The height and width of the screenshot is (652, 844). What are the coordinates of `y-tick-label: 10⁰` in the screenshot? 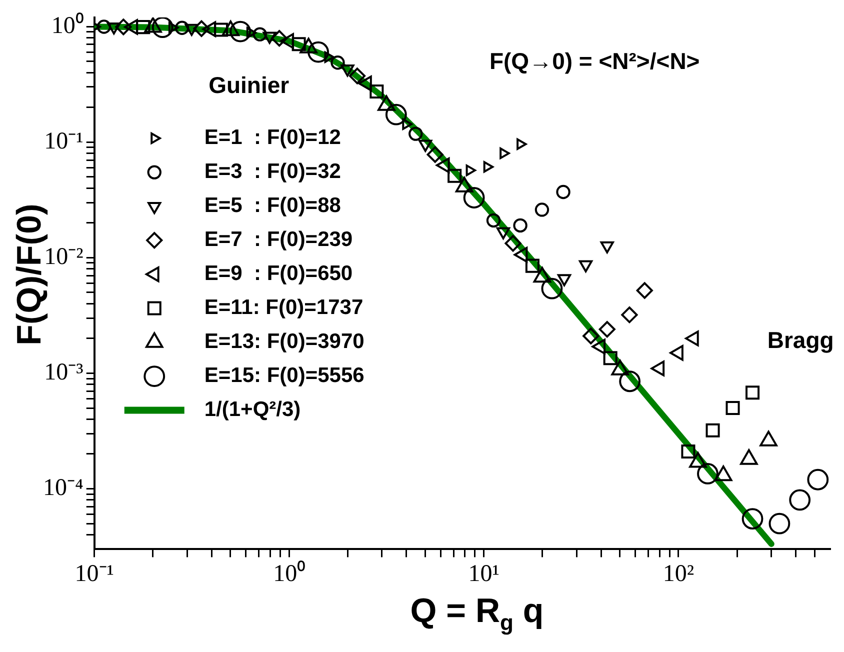 It's located at (67, 25).